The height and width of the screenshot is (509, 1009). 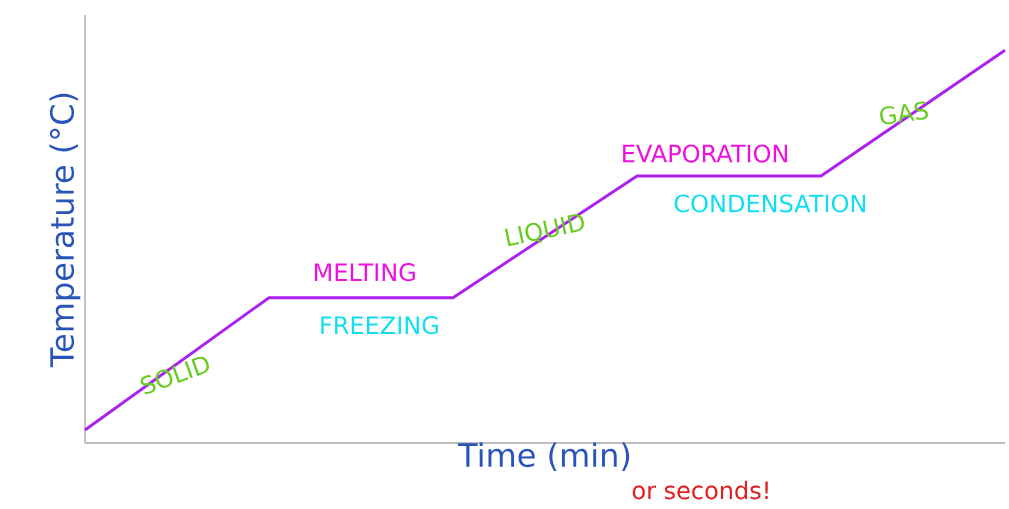 I want to click on annotation: LIQUID, so click(x=544, y=230).